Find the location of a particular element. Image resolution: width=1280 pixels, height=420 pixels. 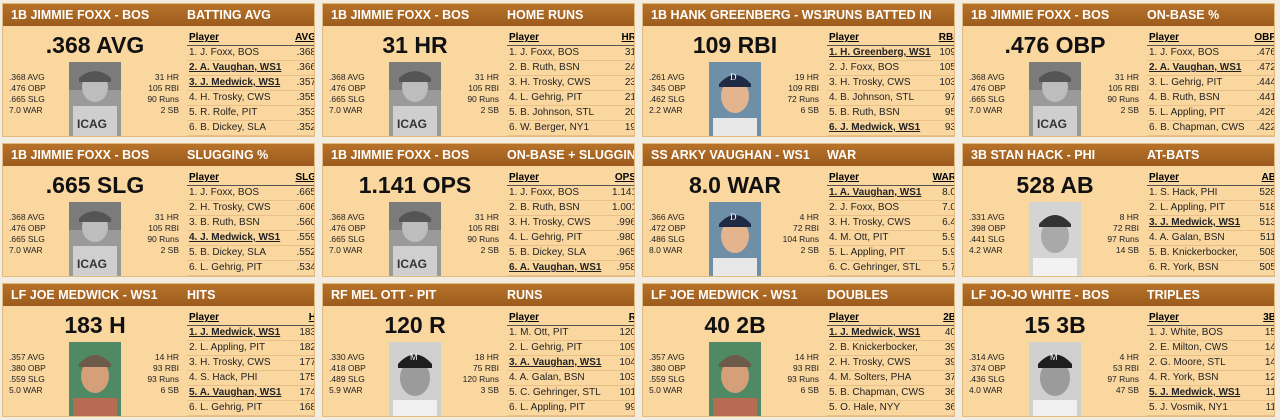

table-row: 5. B. Knickerbocker, 508 is located at coordinates (1210, 253).